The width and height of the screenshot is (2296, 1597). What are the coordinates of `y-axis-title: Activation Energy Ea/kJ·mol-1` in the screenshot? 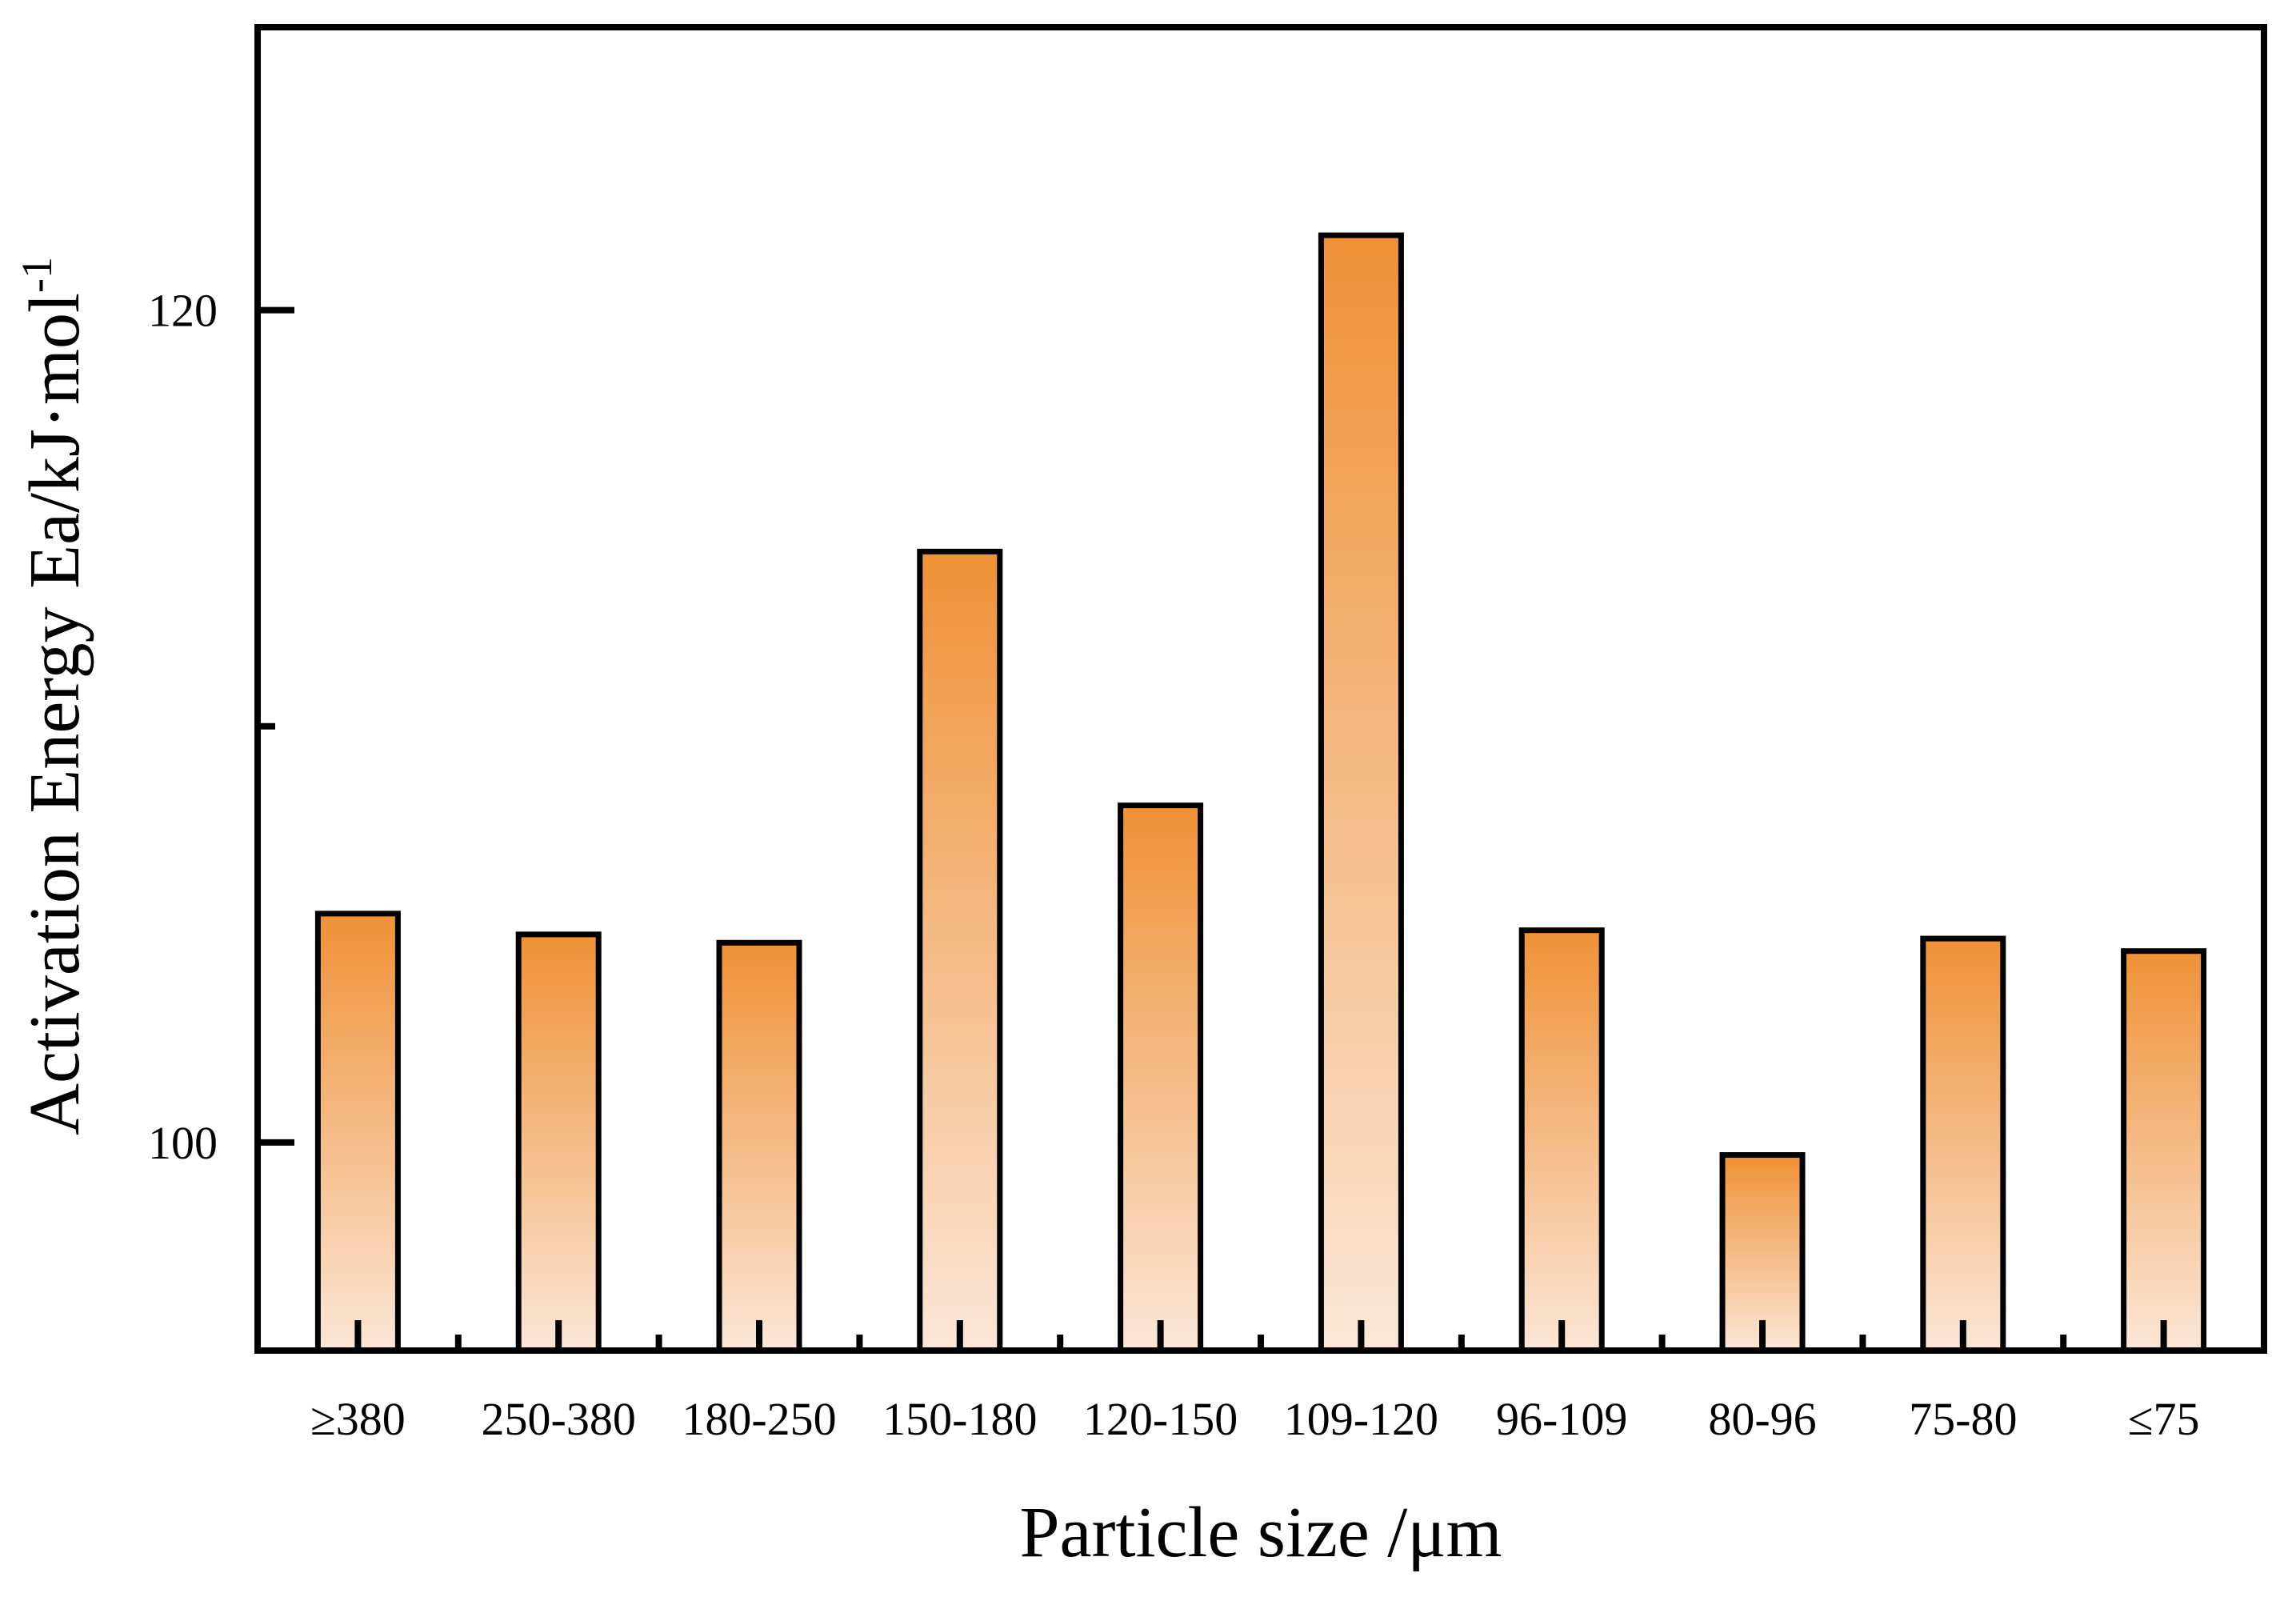 It's located at (53, 696).